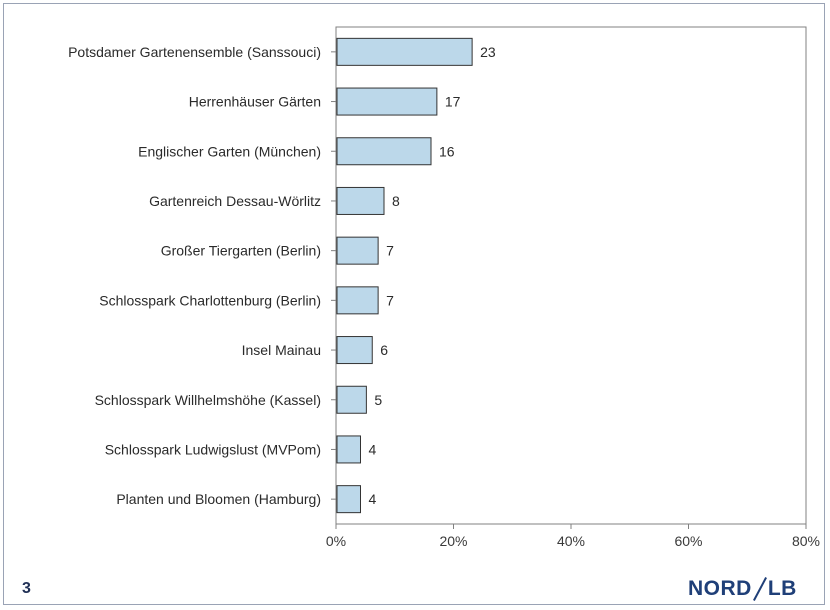  What do you see at coordinates (688, 541) in the screenshot?
I see `x-tick-label: 60%` at bounding box center [688, 541].